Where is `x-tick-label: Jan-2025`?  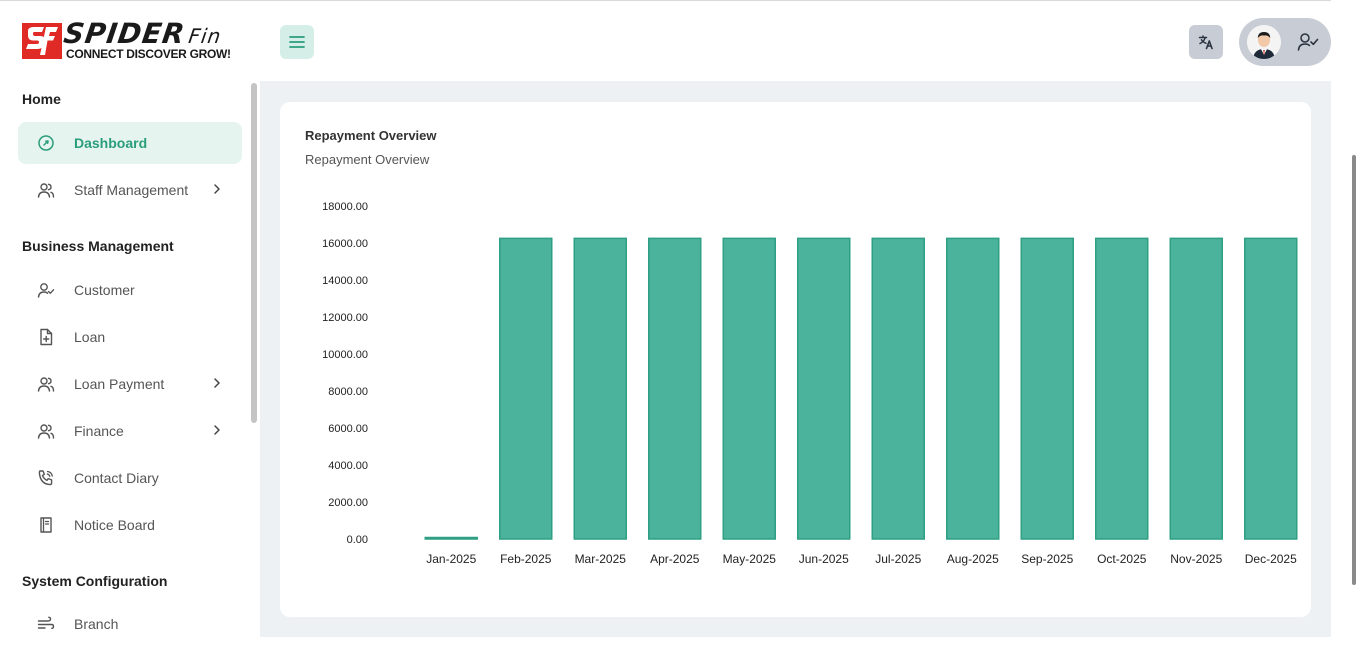
x-tick-label: Jan-2025 is located at coordinates (451, 559).